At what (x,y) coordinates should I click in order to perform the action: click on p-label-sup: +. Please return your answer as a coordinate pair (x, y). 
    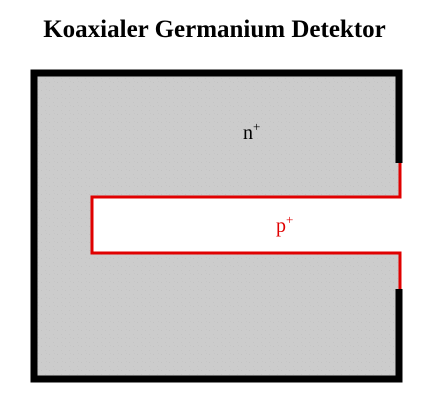
    Looking at the image, I should click on (290, 219).